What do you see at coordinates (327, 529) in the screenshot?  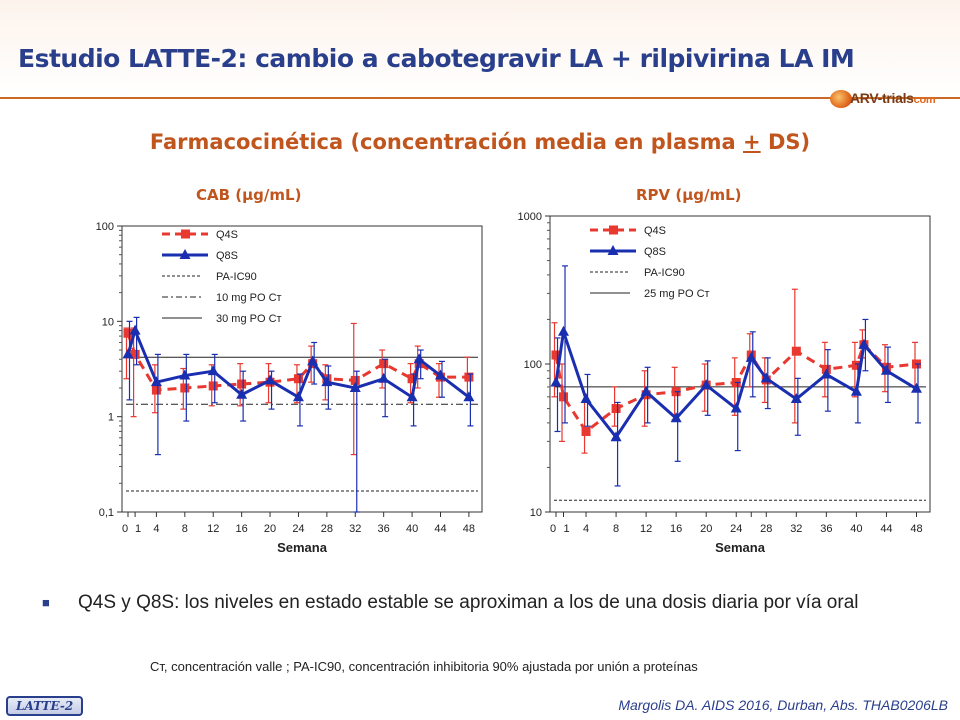 I see `x-tick-label: 28` at bounding box center [327, 529].